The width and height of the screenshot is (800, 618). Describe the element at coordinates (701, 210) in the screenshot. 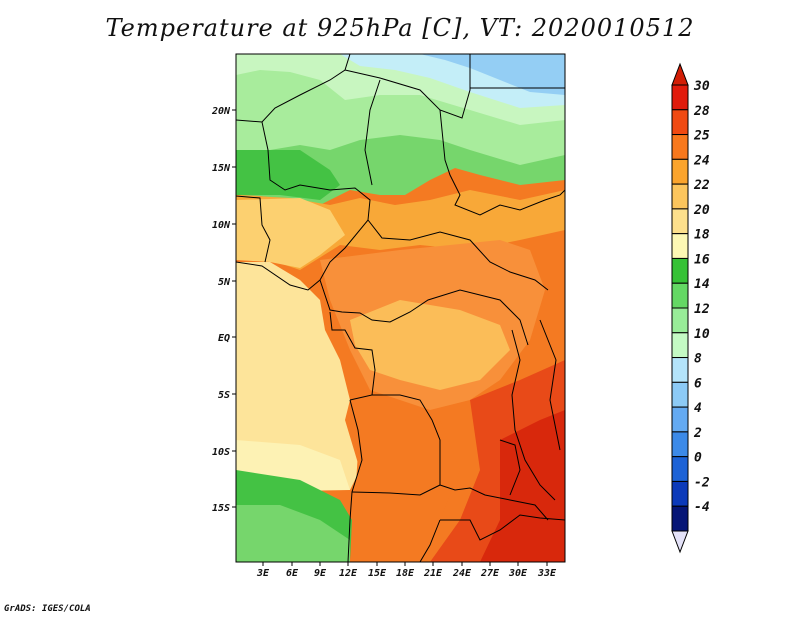

I see `colorbar-label: 20` at that location.